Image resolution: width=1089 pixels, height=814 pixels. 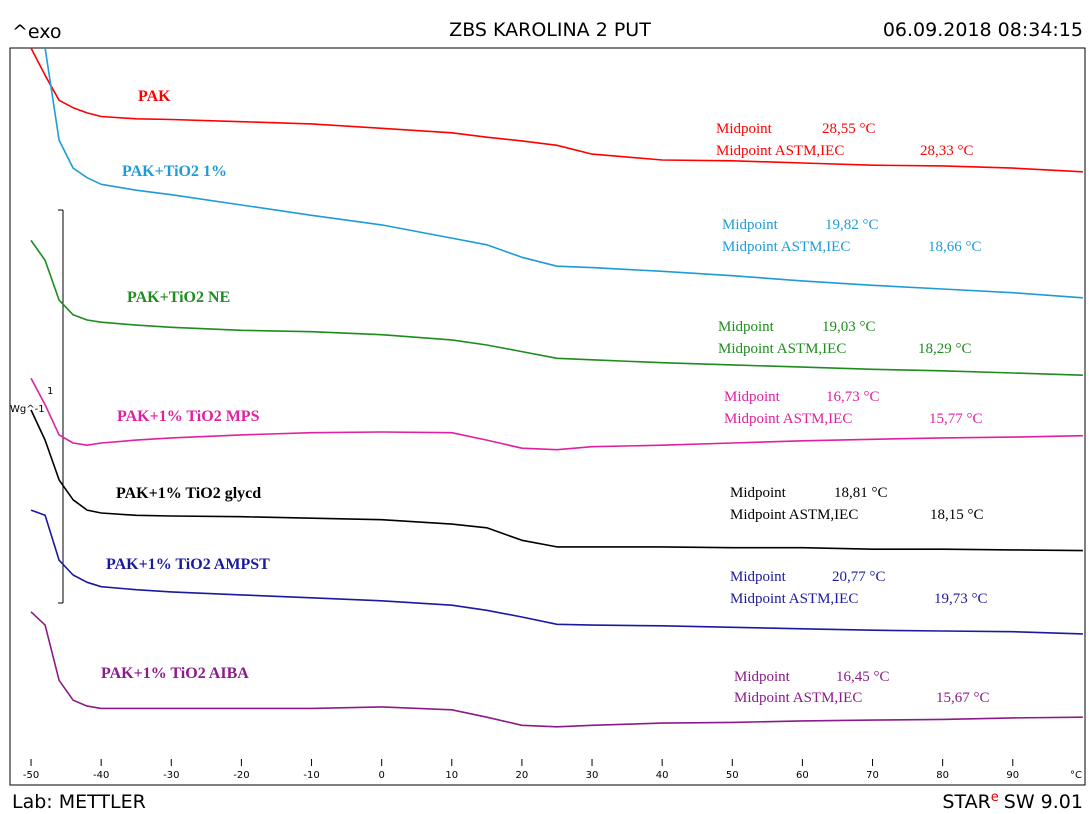 What do you see at coordinates (966, 802) in the screenshot?
I see `software-name: STAR` at bounding box center [966, 802].